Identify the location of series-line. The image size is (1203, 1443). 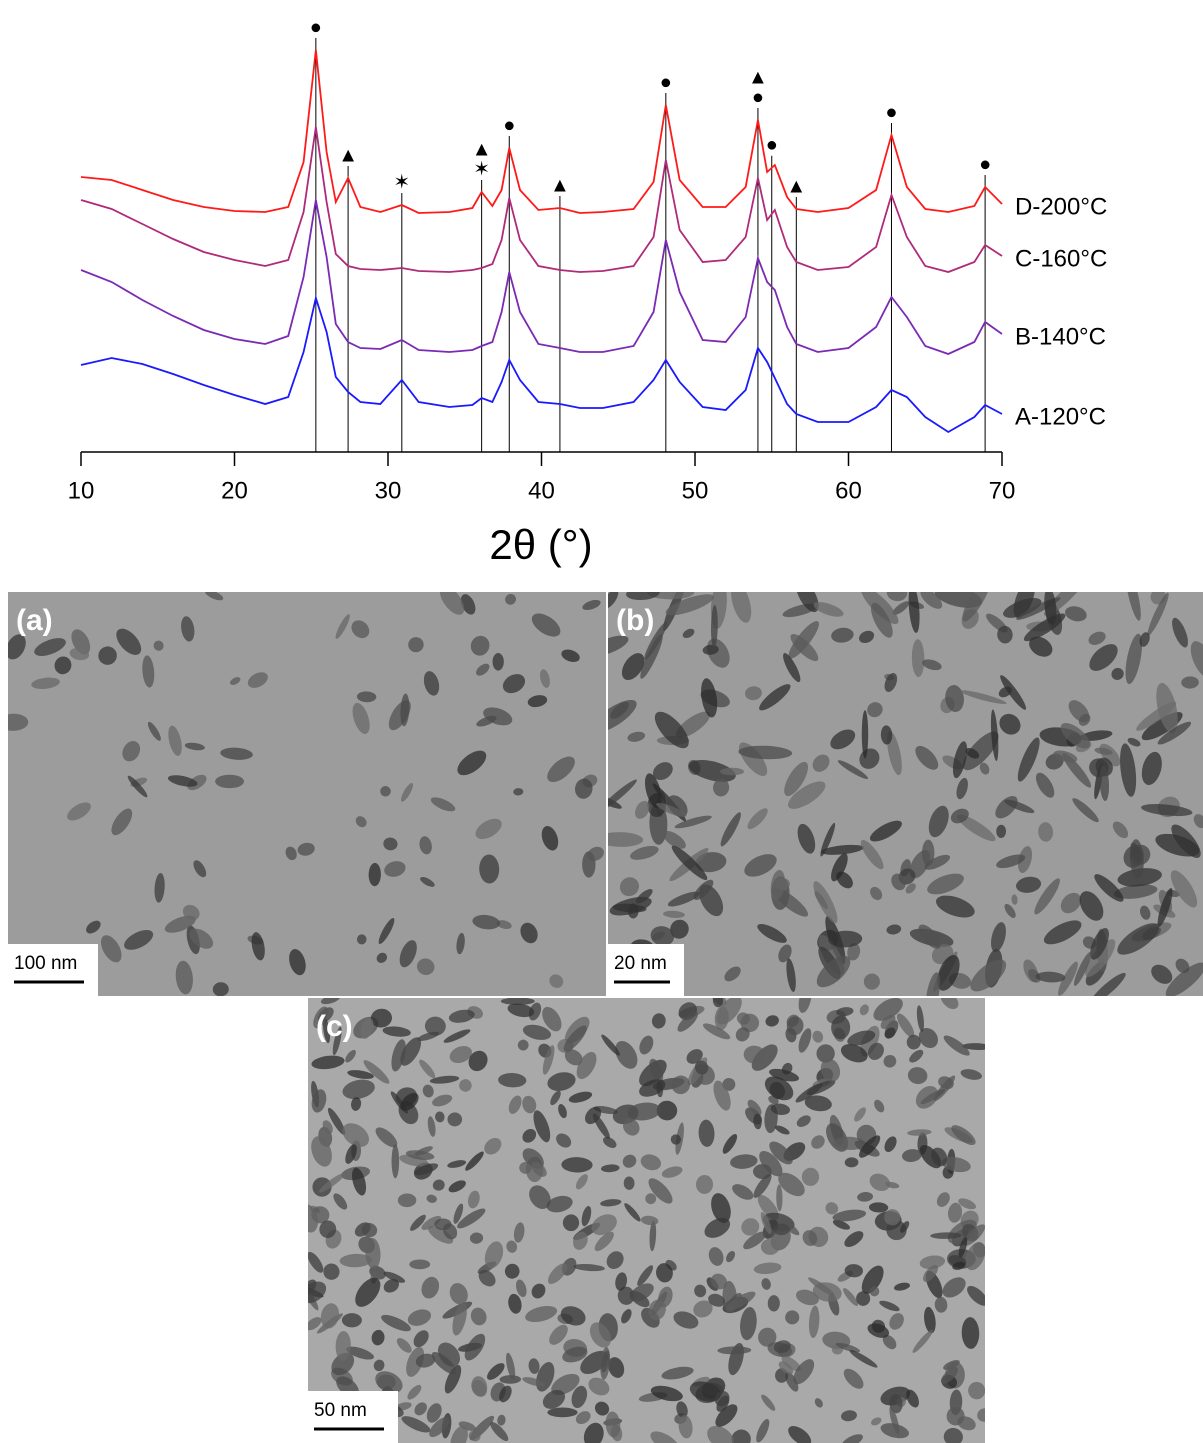
(541, 199).